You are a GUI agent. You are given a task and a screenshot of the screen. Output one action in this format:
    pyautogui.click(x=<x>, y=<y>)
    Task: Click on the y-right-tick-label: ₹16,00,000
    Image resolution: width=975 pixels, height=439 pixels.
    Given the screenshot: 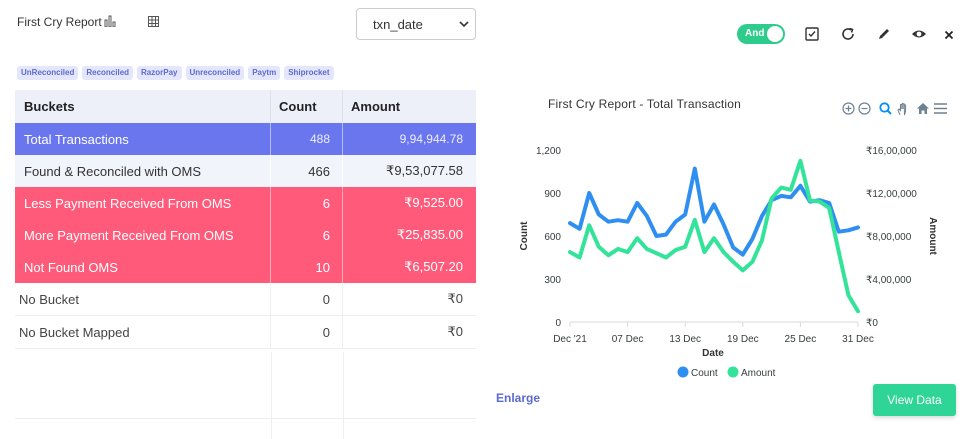 What is the action you would take?
    pyautogui.click(x=891, y=151)
    